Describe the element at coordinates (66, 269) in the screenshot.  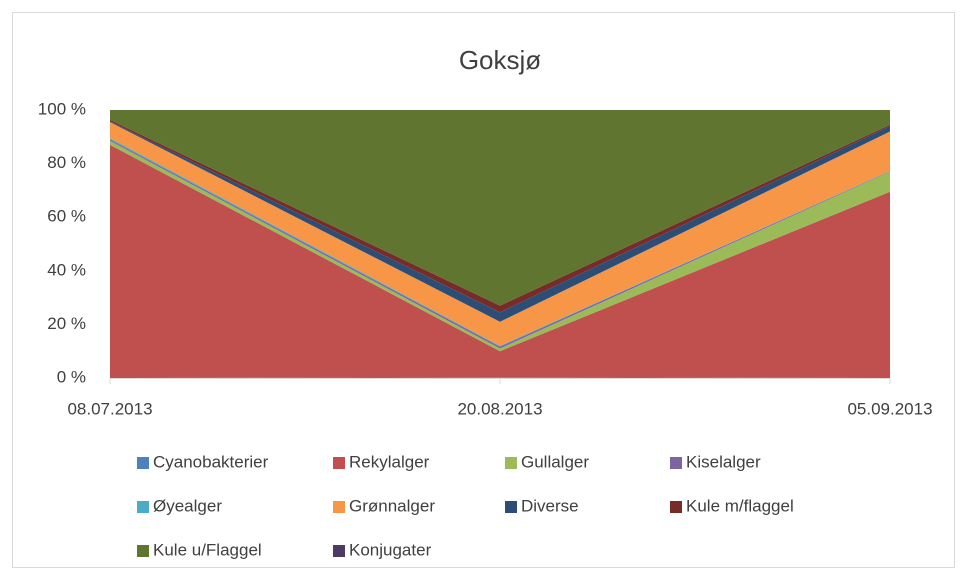
I see `y-tick-label: 40 %` at that location.